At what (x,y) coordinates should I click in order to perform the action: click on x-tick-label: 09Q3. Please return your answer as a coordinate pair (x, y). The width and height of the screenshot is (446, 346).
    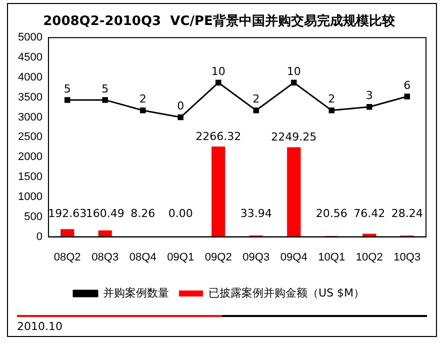
    Looking at the image, I should click on (256, 257).